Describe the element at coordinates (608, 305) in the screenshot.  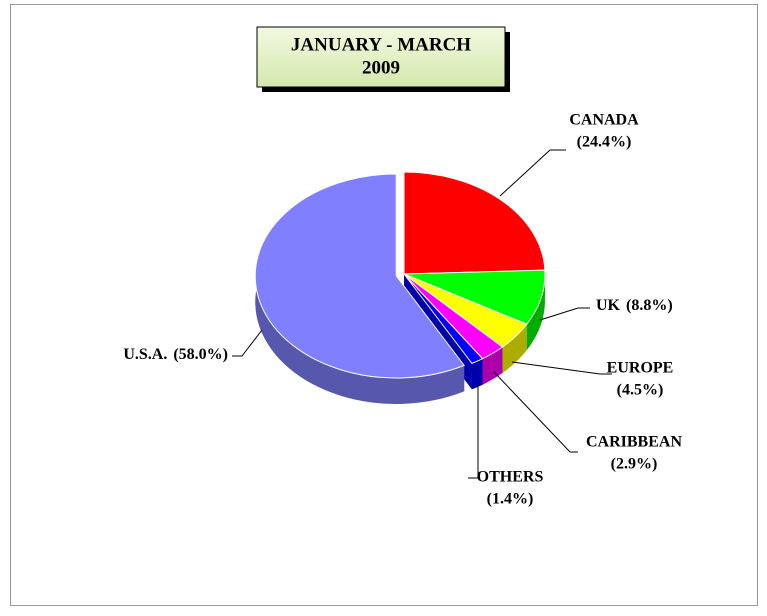
I see `slice-label: UK` at that location.